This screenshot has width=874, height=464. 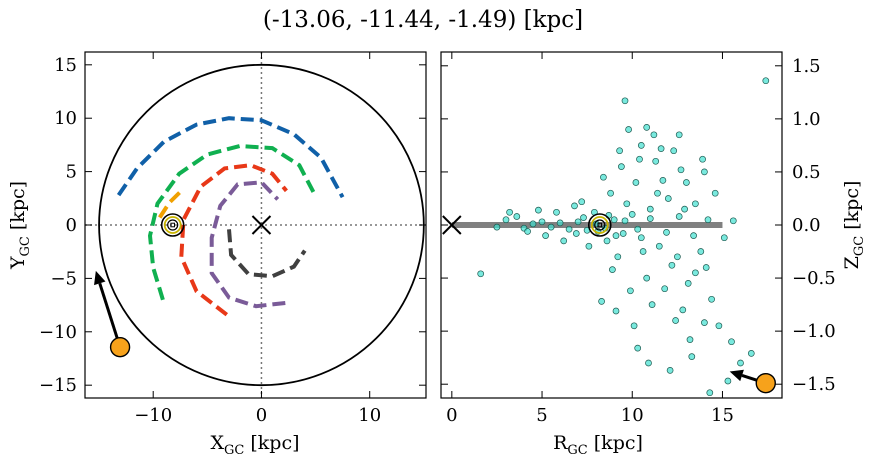 I want to click on y-axis-label: YGC [kpc], so click(x=20, y=225).